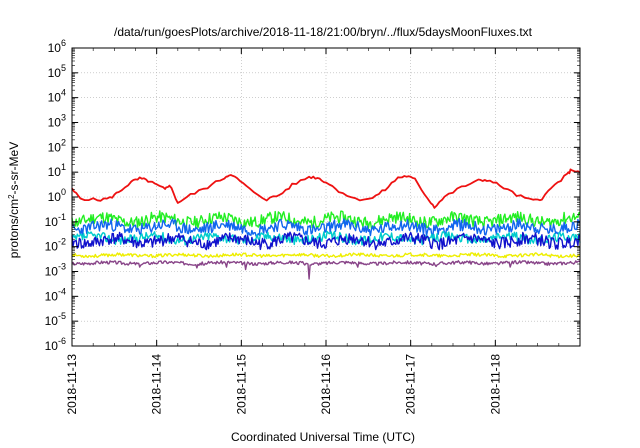 This screenshot has width=640, height=448. Describe the element at coordinates (326, 384) in the screenshot. I see `x-tick-label: 2018-11-16` at that location.